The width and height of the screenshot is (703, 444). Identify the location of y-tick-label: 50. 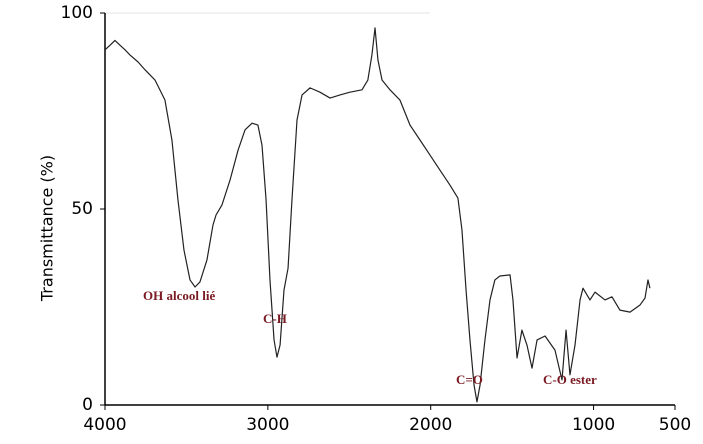
(82, 209).